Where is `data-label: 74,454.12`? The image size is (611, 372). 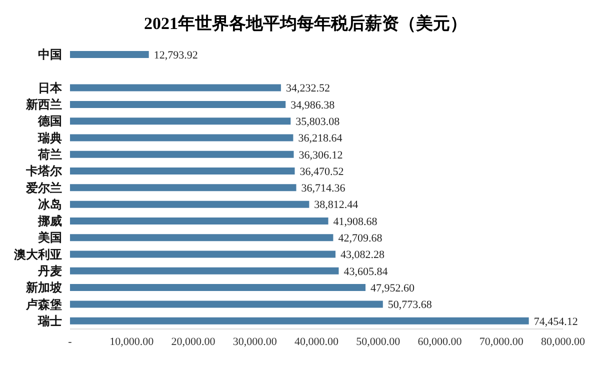
data-label: 74,454.12 is located at coordinates (556, 322).